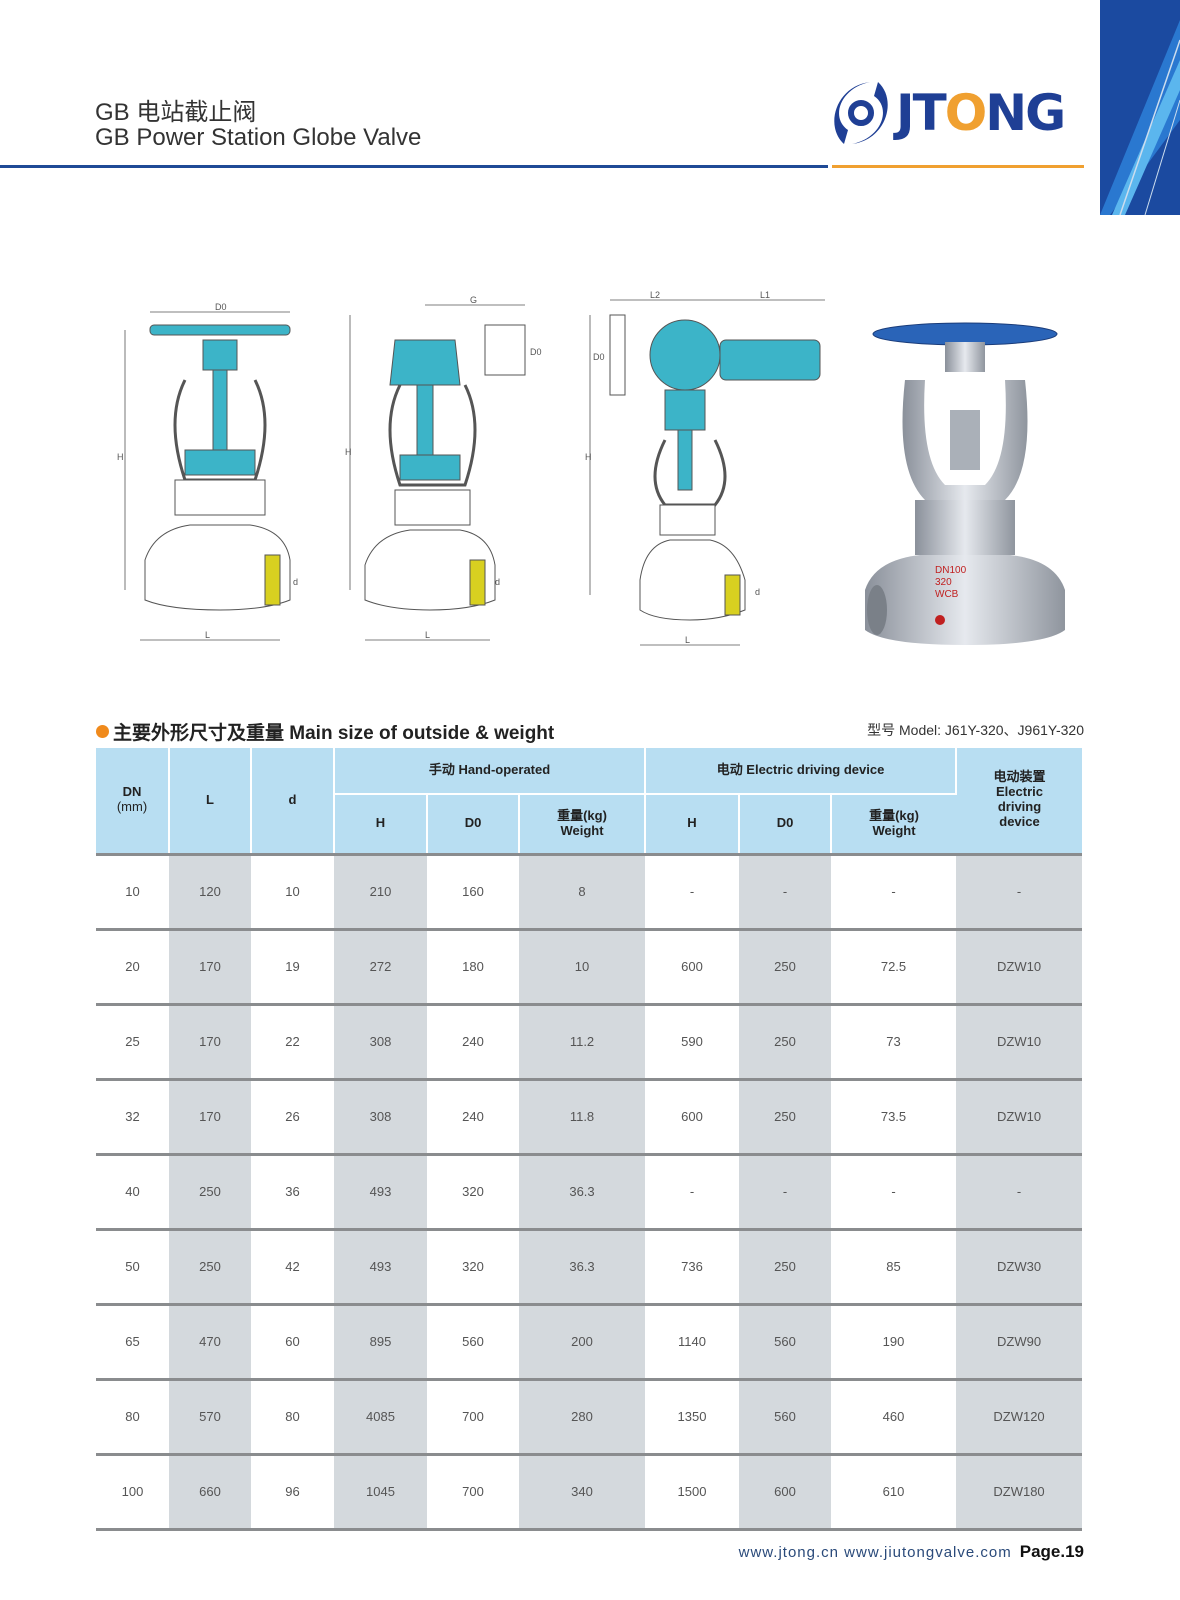 The image size is (1180, 1600). What do you see at coordinates (292, 1267) in the screenshot?
I see `table-cell: 42` at bounding box center [292, 1267].